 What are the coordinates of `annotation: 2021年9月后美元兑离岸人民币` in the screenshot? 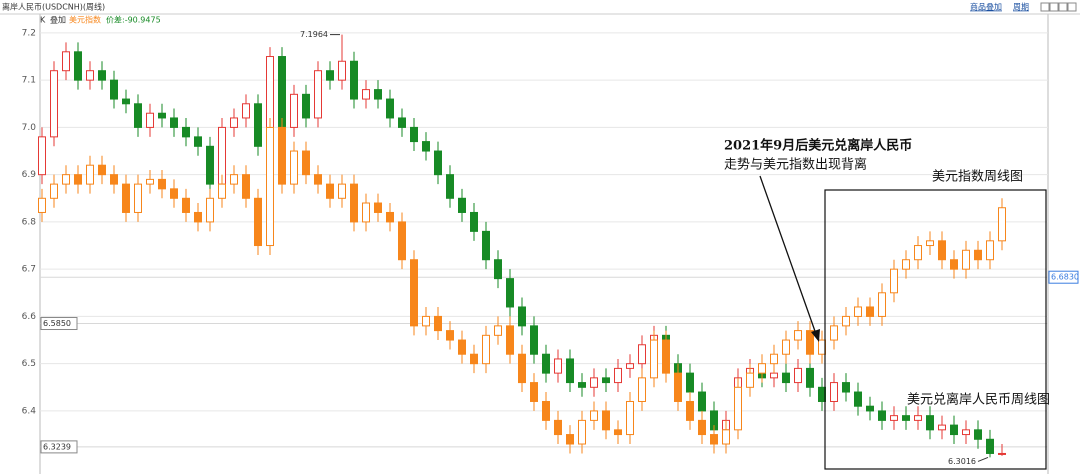 It's located at (818, 146).